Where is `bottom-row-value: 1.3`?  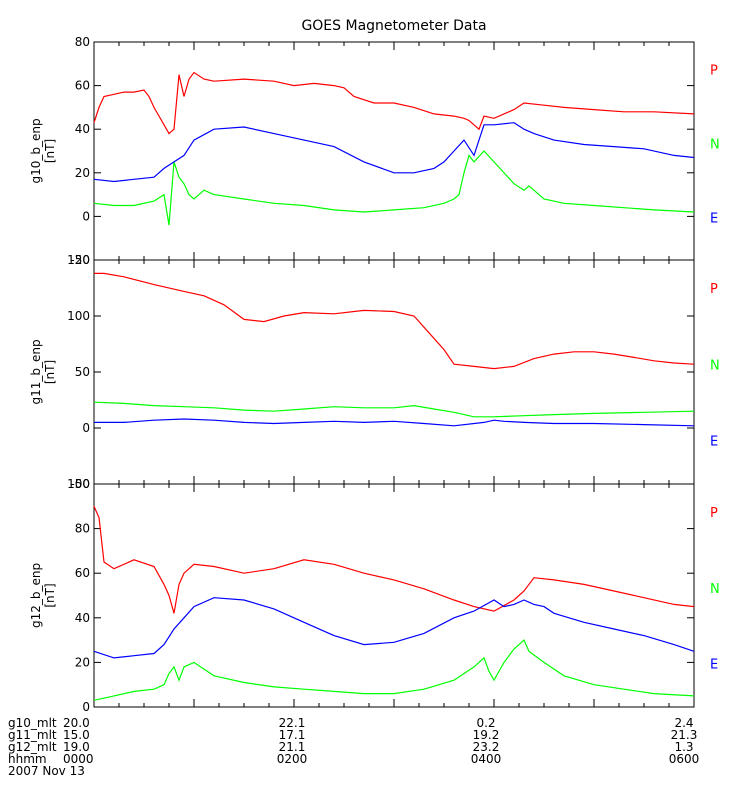
bottom-row-value: 1.3 is located at coordinates (683, 747).